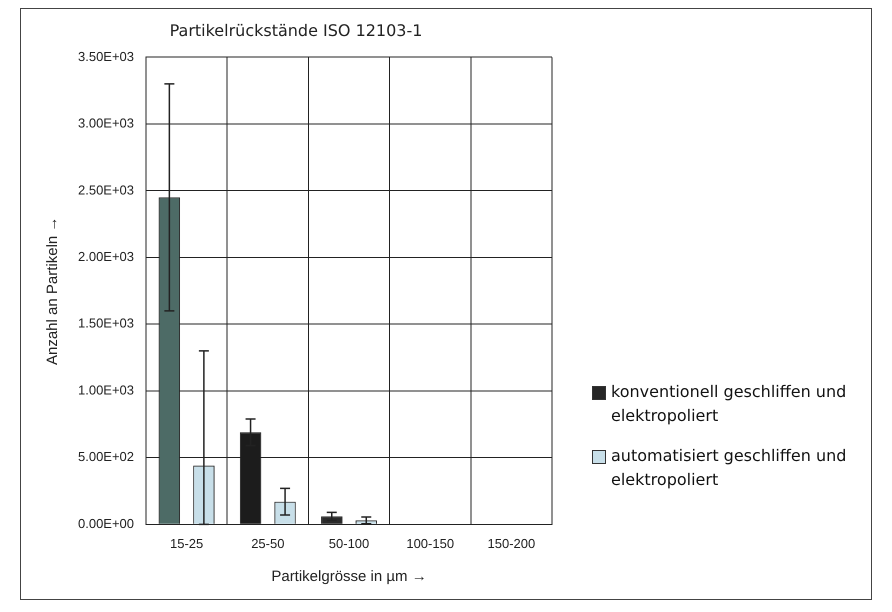 This screenshot has width=892, height=612. Describe the element at coordinates (53, 291) in the screenshot. I see `y-axis-title: Anzahl an Partikeln →` at that location.